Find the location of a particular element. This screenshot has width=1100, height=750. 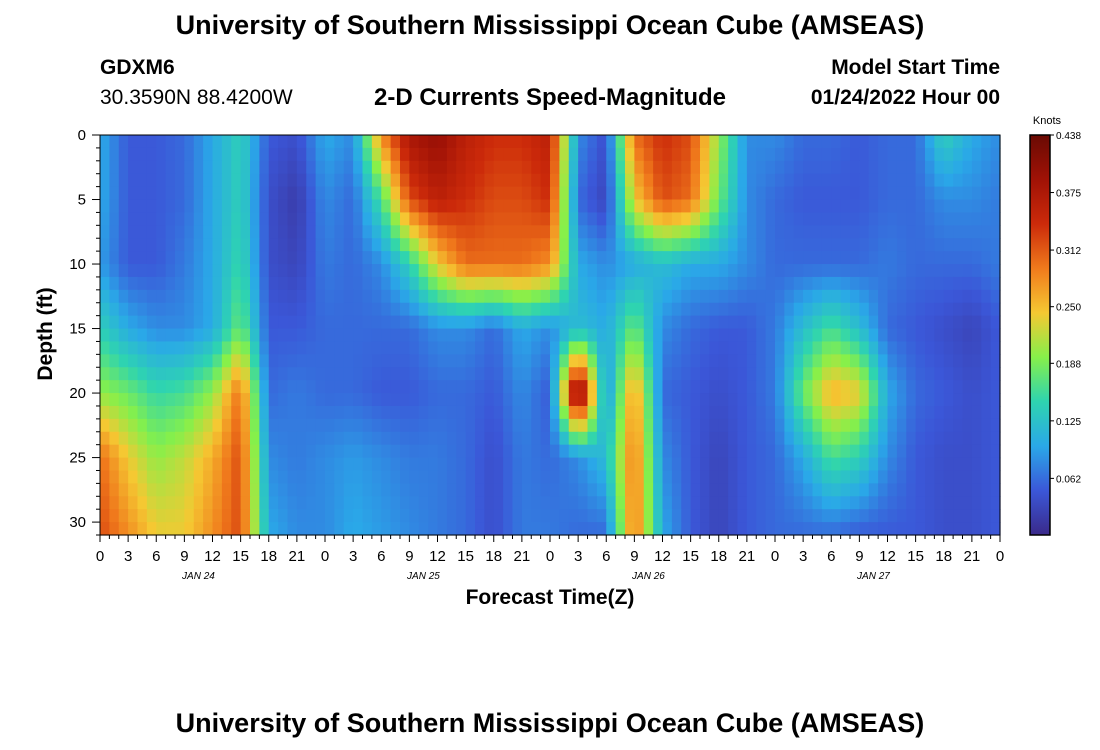

x-tick-label: 12 is located at coordinates (662, 556).